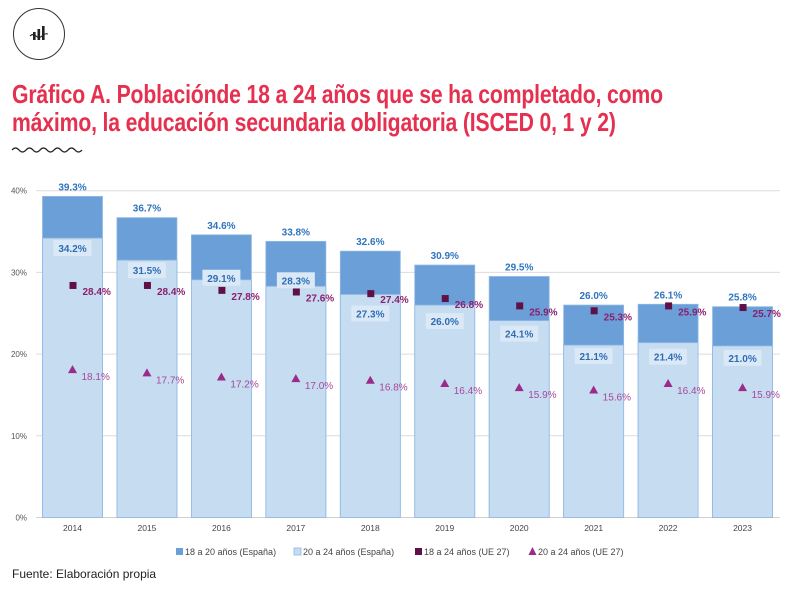  Describe the element at coordinates (146, 528) in the screenshot. I see `x-tick-label: 2015` at that location.